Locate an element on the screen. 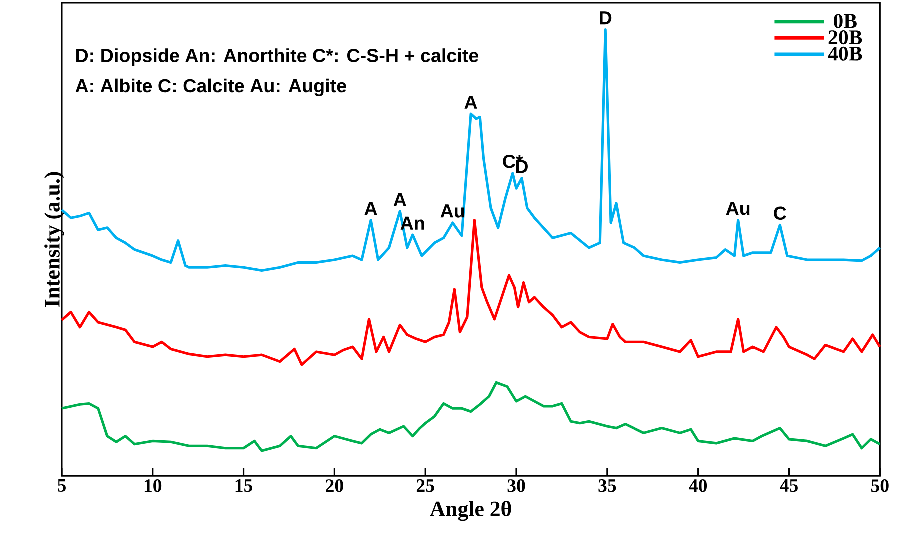 The image size is (897, 554). x-tick-label: 15 is located at coordinates (244, 485).